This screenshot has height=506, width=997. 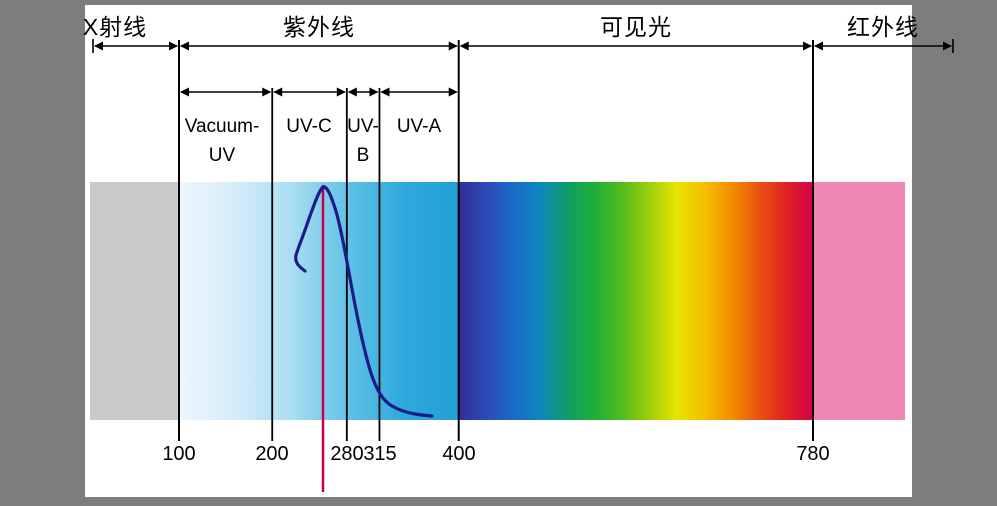 I want to click on uv-band-label-line2: UV, so click(x=222, y=155).